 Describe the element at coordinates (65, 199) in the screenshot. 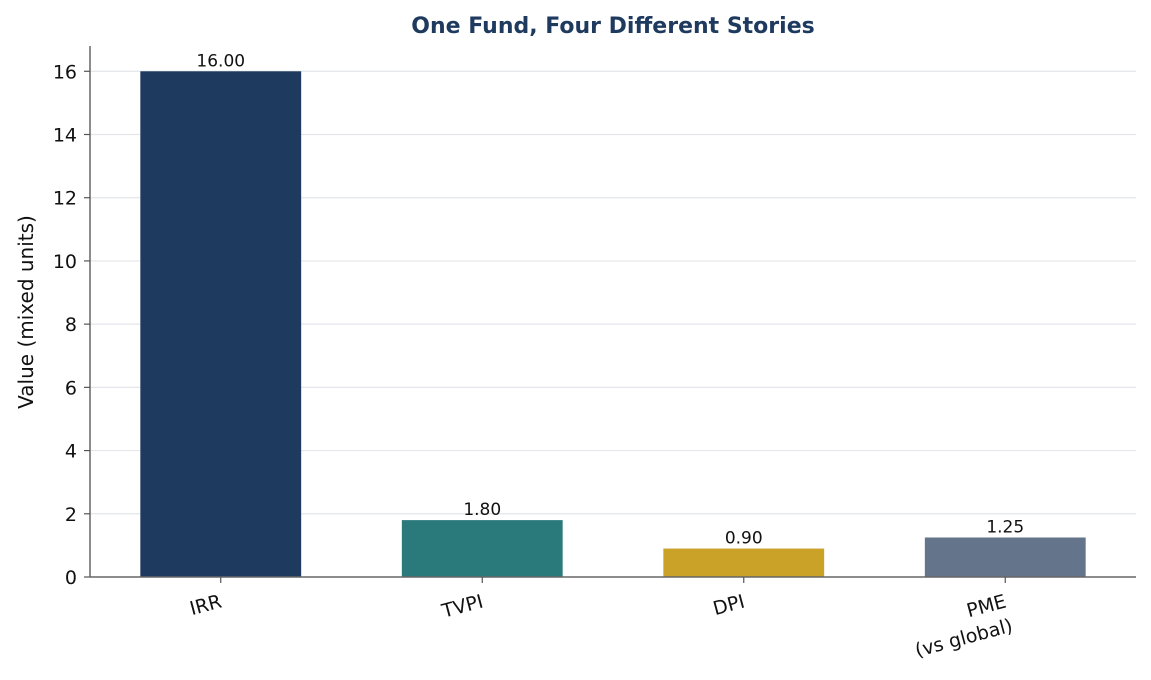

I see `y-tick-label: 12` at that location.